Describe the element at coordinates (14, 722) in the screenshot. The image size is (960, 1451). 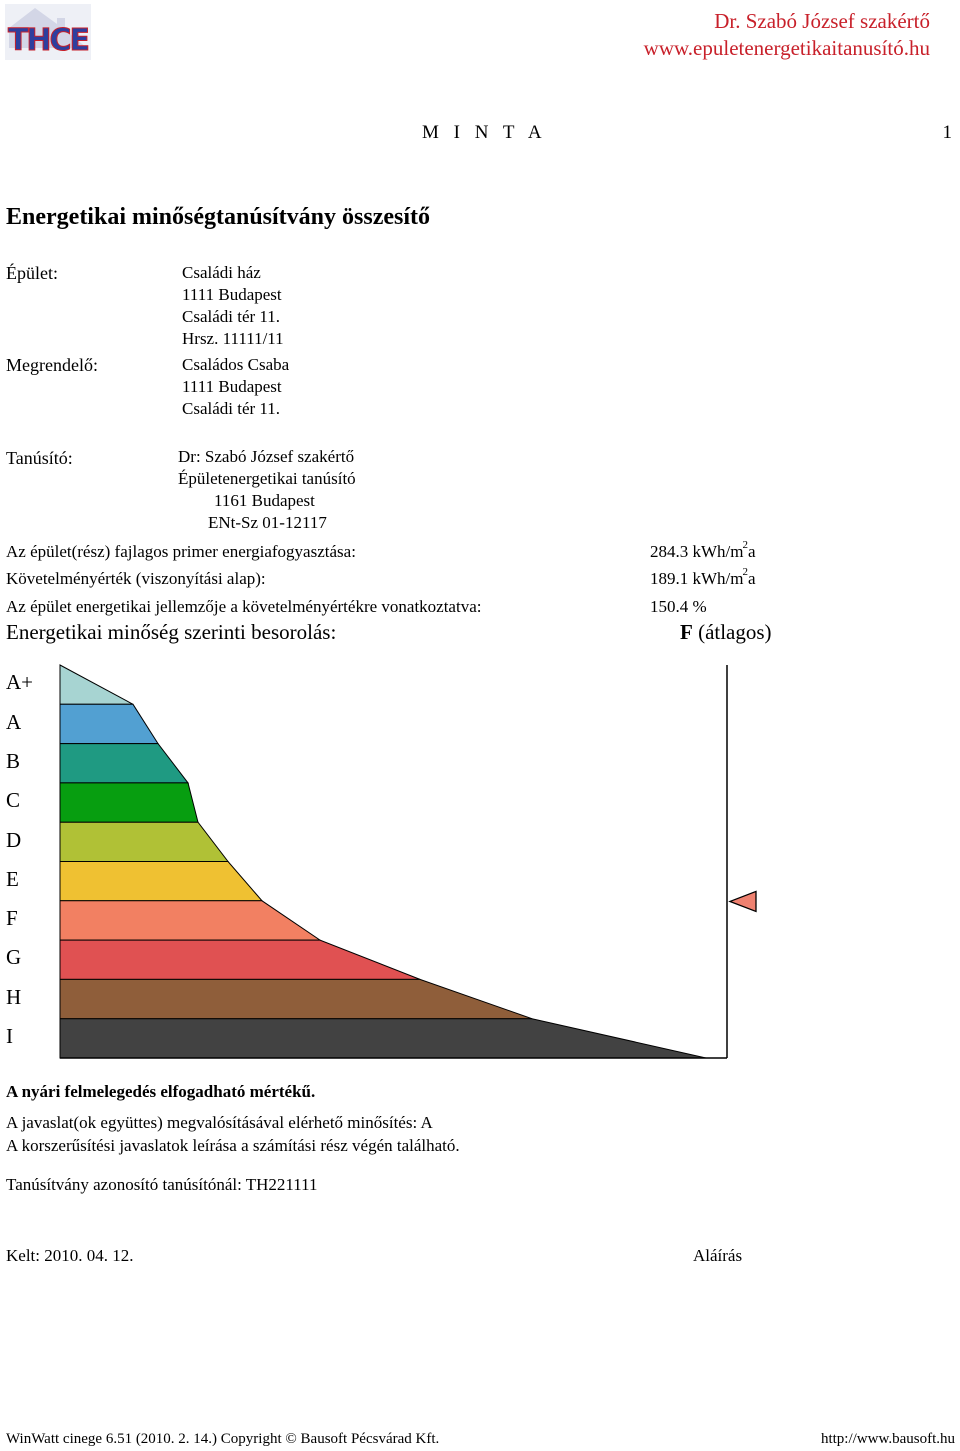
I see `grade-label-a: A` at that location.